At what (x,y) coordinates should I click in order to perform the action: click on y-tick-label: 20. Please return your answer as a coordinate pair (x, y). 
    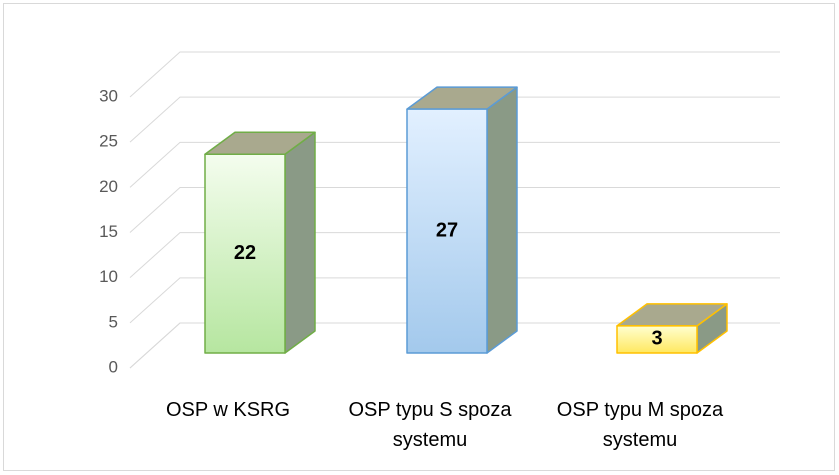
    Looking at the image, I should click on (108, 186).